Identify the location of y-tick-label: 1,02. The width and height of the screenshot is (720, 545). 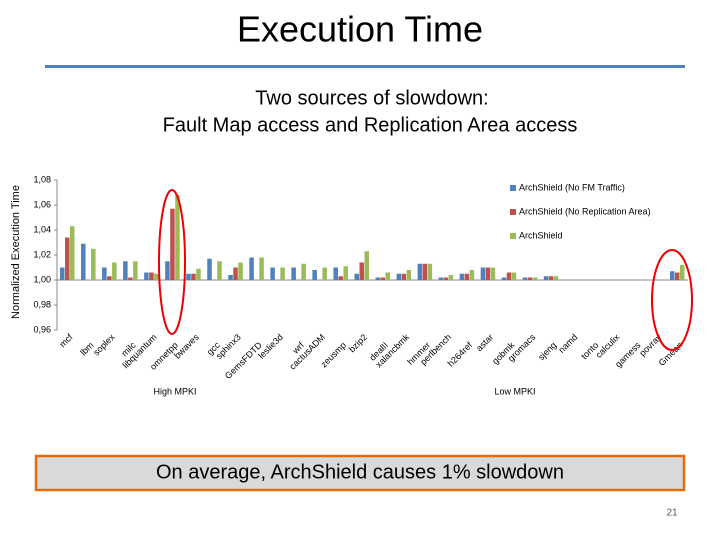
(42, 254).